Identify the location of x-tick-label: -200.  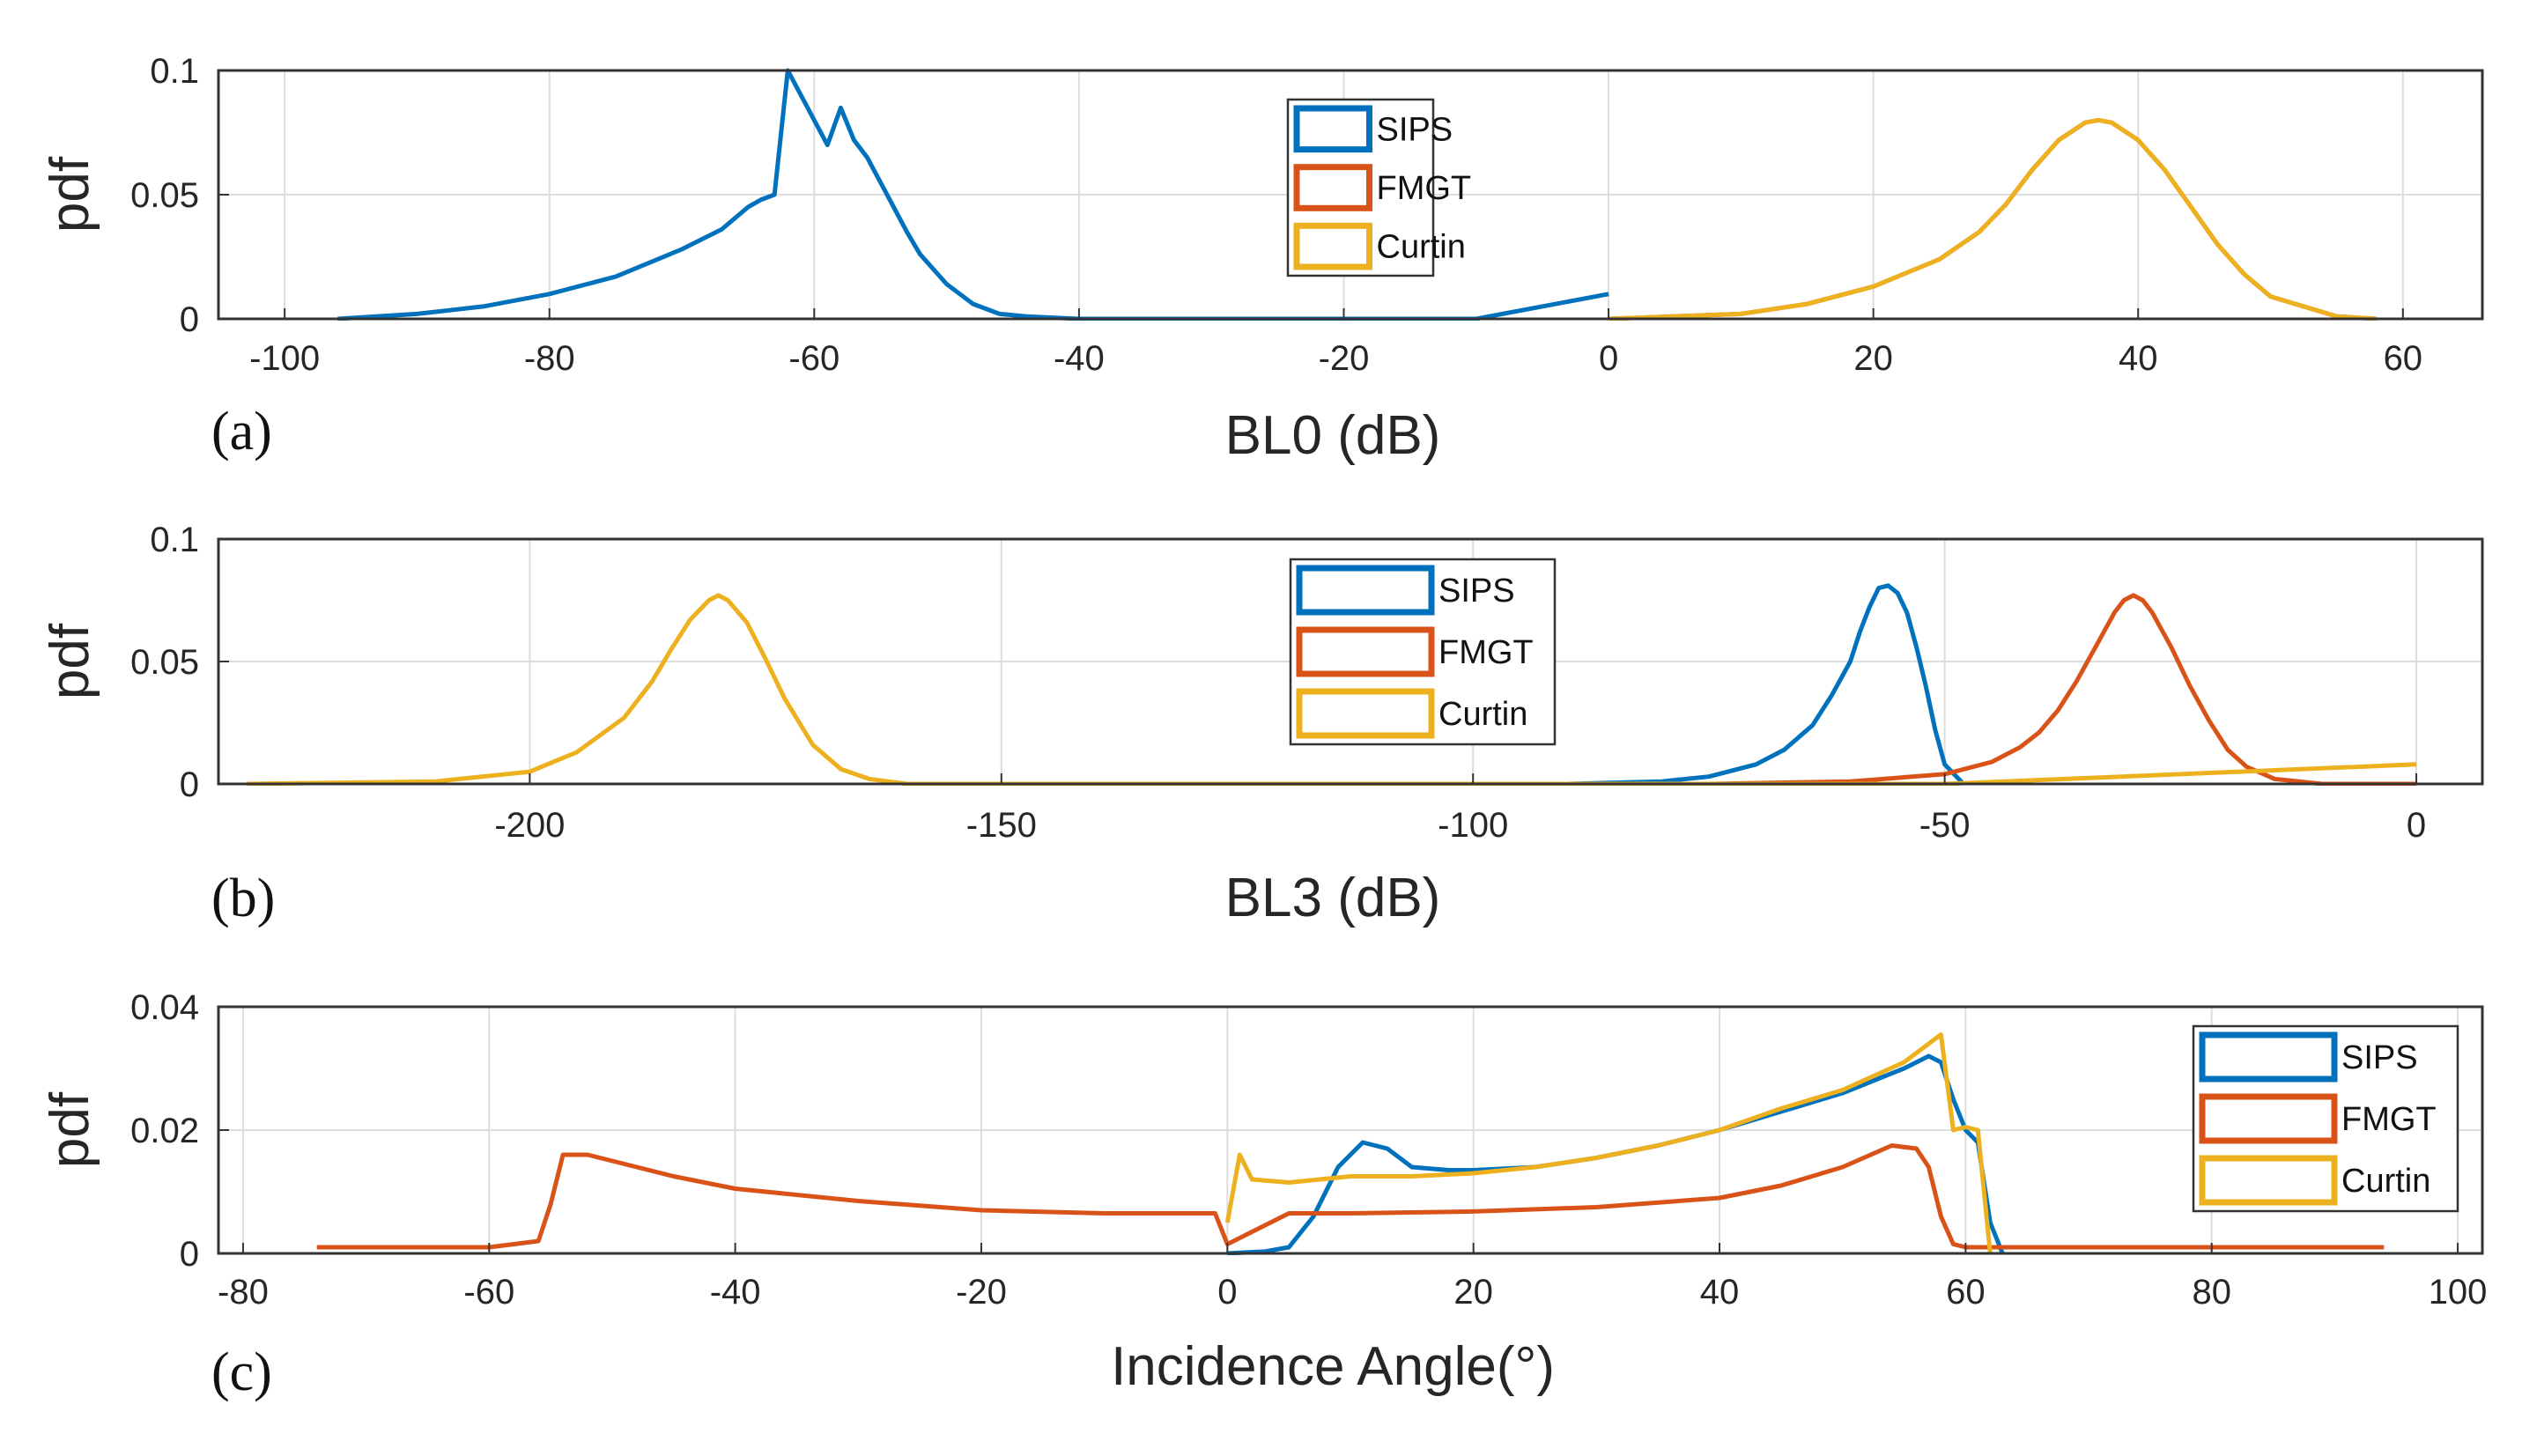
(529, 825).